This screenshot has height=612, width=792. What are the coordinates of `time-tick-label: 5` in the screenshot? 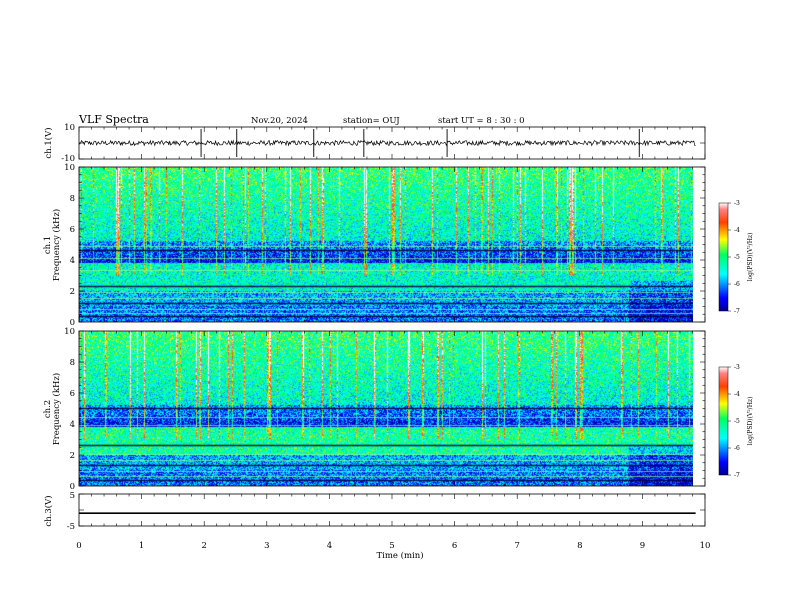 It's located at (391, 546).